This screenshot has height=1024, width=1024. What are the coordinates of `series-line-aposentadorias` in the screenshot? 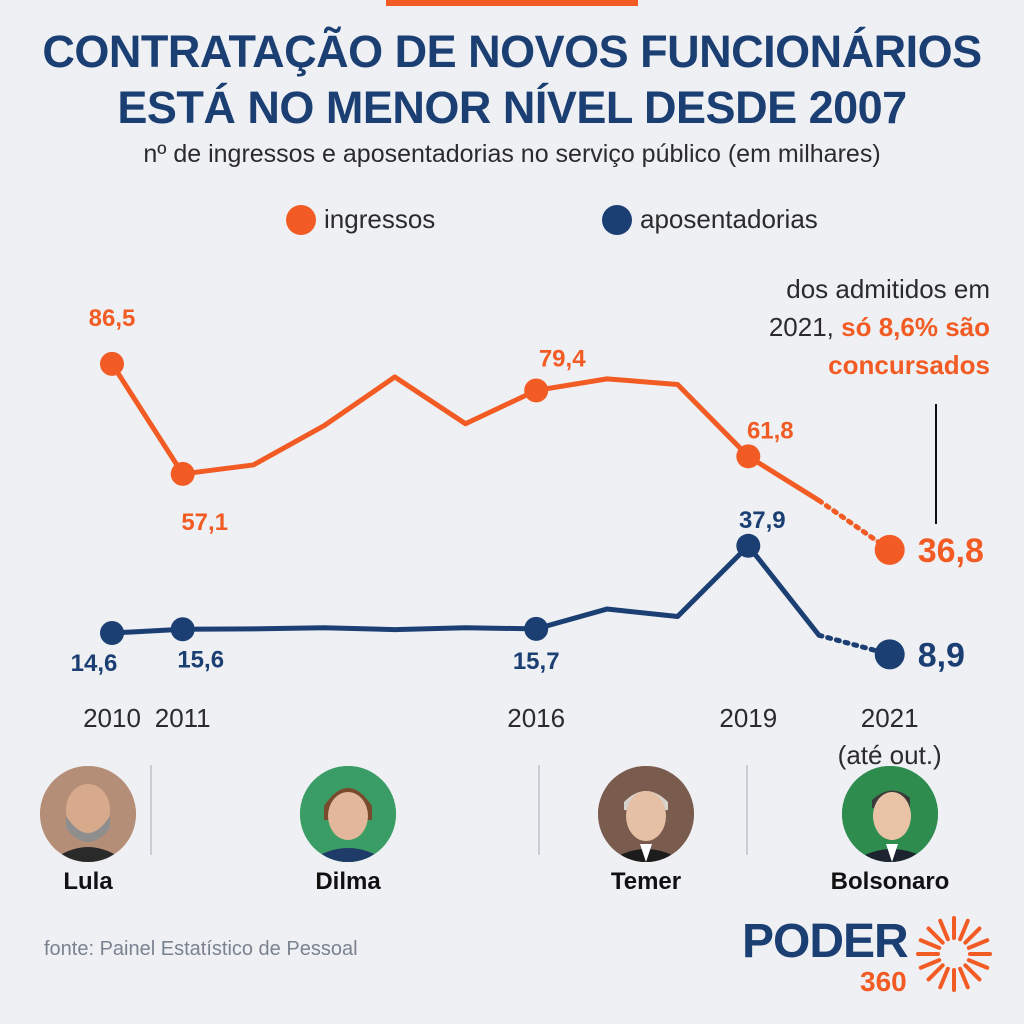 It's located at (465, 590).